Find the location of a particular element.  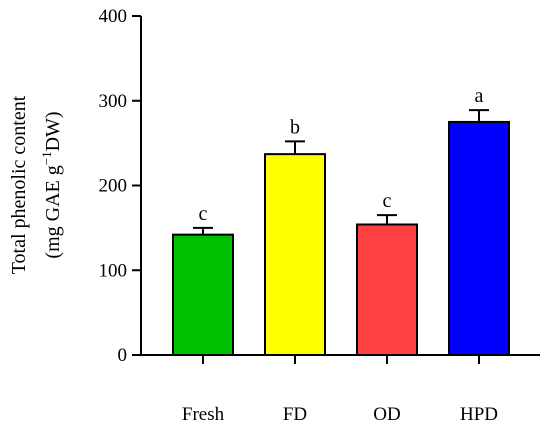

y-tick-label: 0 is located at coordinates (123, 355).